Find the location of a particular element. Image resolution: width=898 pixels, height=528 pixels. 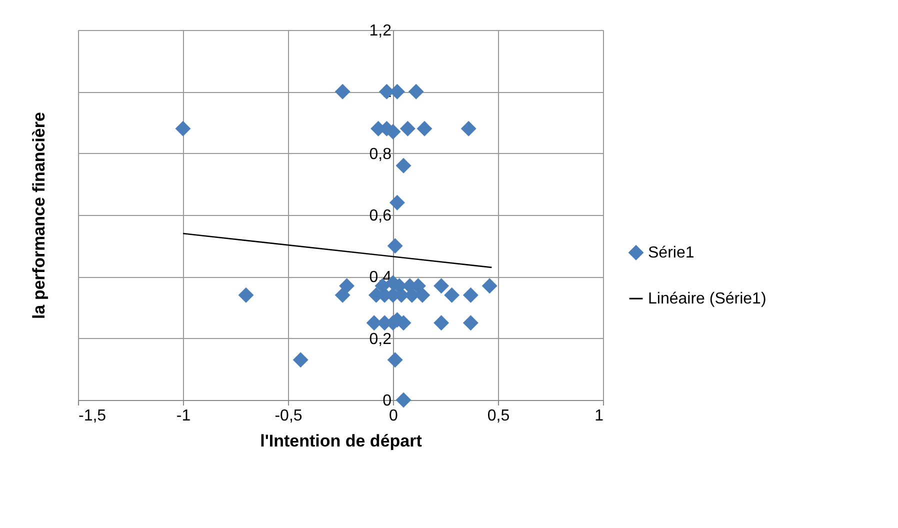

x-tick-label: -0,5 is located at coordinates (288, 416).